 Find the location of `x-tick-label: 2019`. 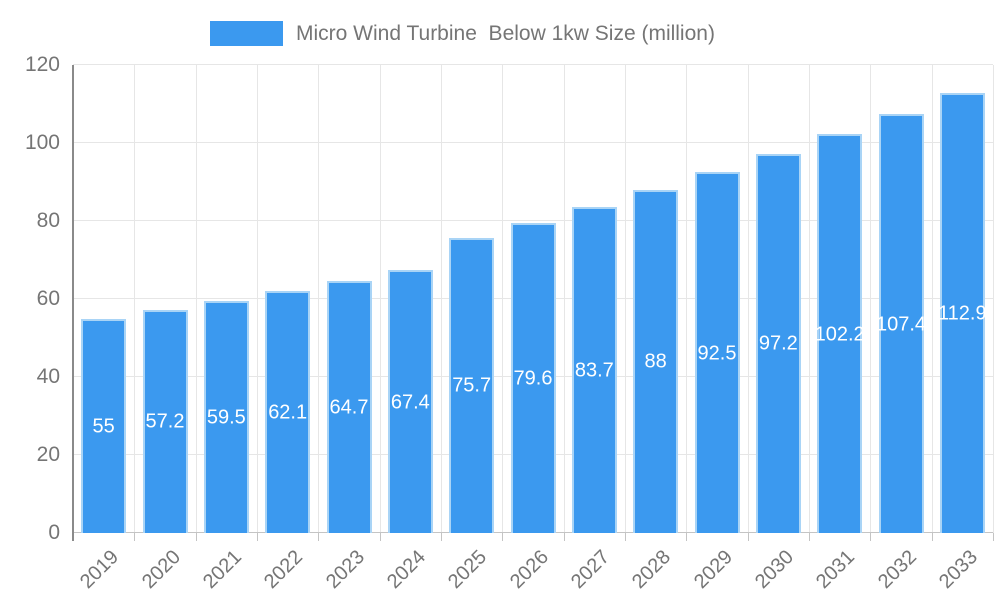

x-tick-label: 2019 is located at coordinates (100, 570).